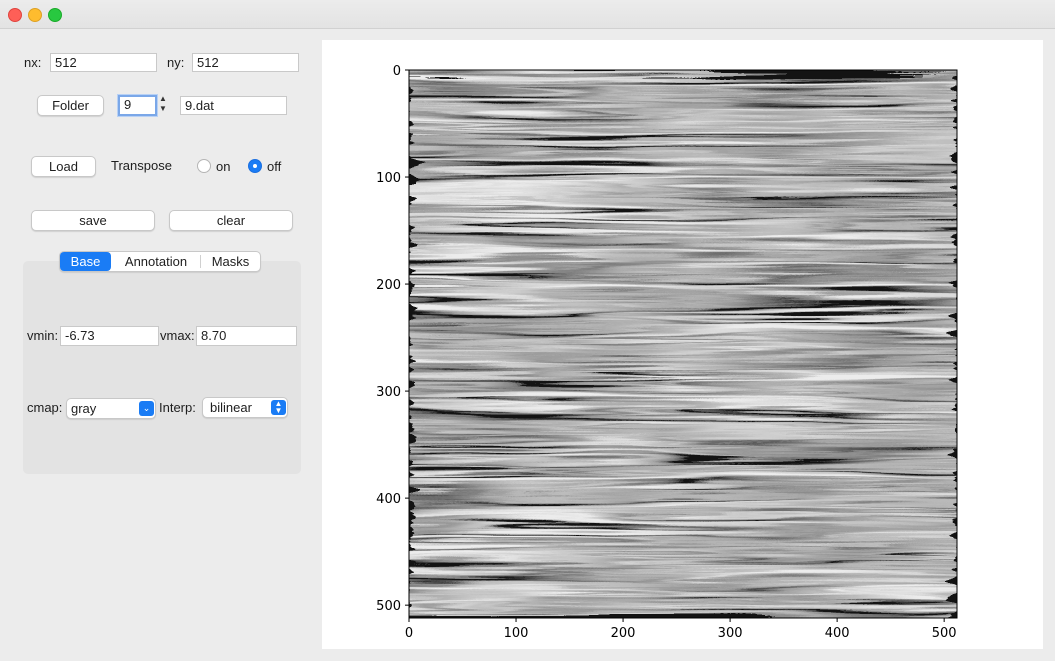  What do you see at coordinates (33, 62) in the screenshot?
I see `nx-label: nx:` at bounding box center [33, 62].